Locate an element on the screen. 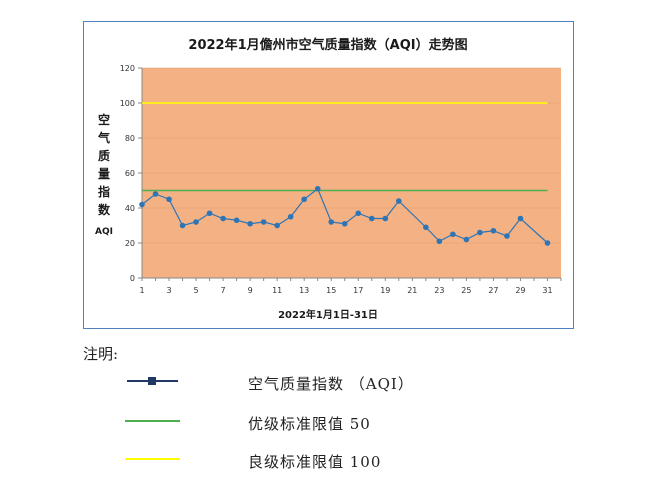 The image size is (668, 492). y-tick-label: 40 is located at coordinates (130, 208).